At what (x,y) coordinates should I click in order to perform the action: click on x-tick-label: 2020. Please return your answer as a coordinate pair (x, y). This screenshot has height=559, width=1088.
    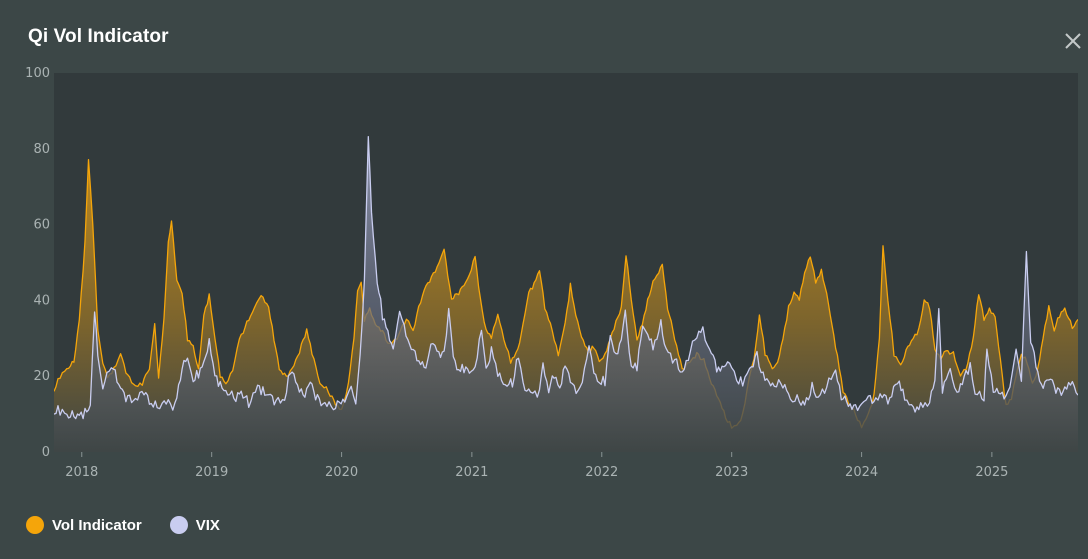
    Looking at the image, I should click on (341, 472).